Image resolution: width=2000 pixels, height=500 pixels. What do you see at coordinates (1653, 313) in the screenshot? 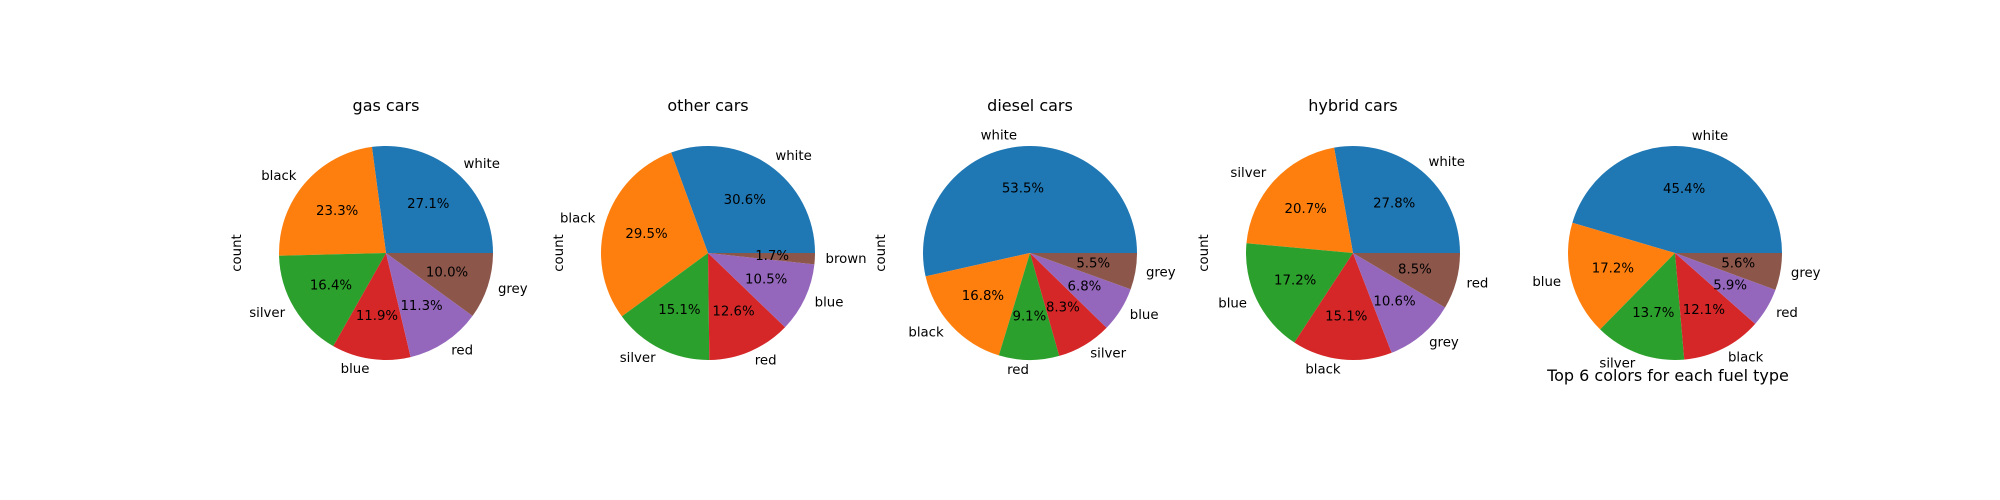
I see `pie-percent-label: 13.7%` at bounding box center [1653, 313].